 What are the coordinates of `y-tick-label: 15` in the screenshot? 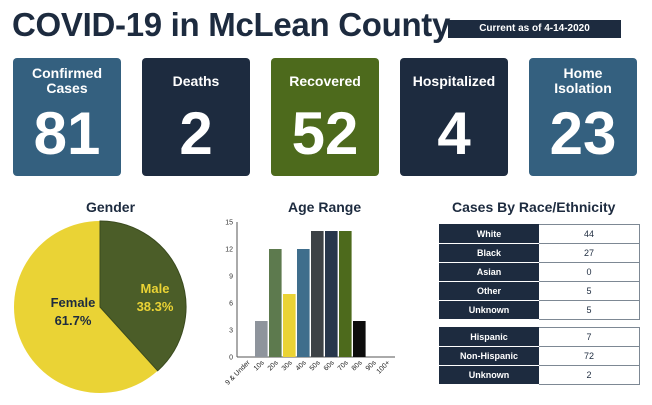 It's located at (229, 223).